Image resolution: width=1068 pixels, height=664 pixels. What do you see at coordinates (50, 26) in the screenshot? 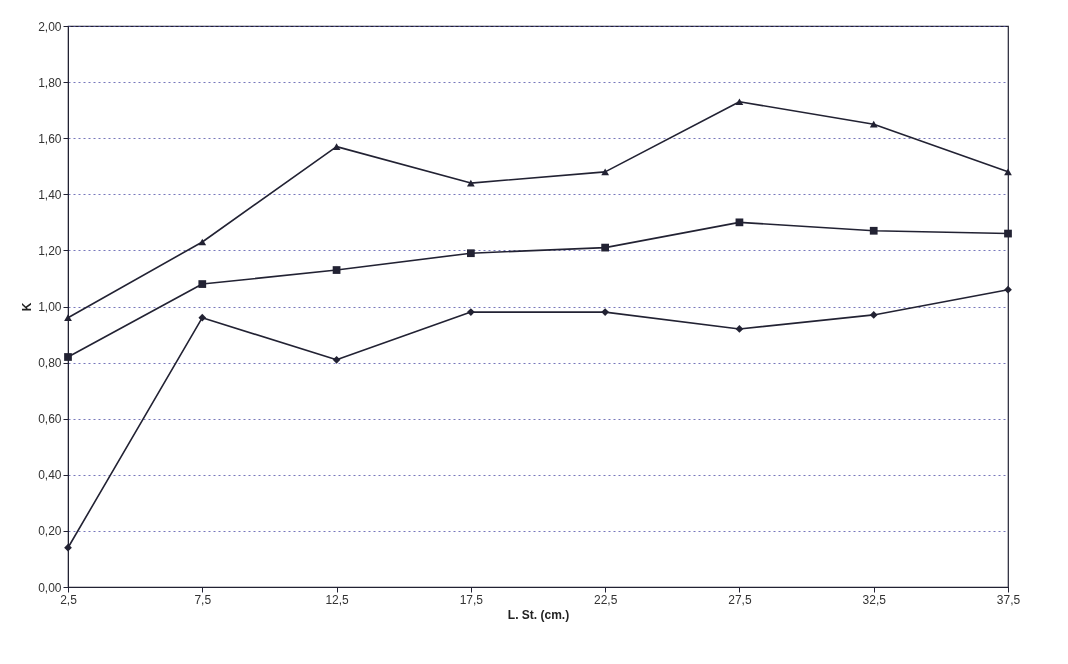
I see `y-tick-label: 2,00` at bounding box center [50, 26].